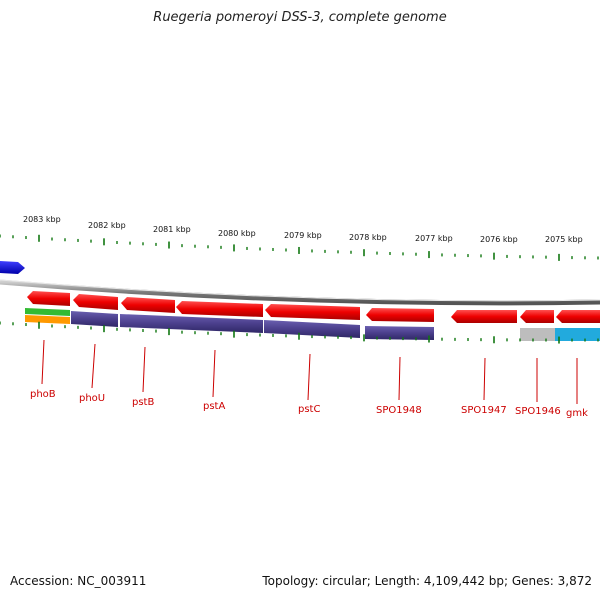 The width and height of the screenshot is (600, 600). What do you see at coordinates (48, 298) in the screenshot?
I see `gene-arrow-phoB` at bounding box center [48, 298].